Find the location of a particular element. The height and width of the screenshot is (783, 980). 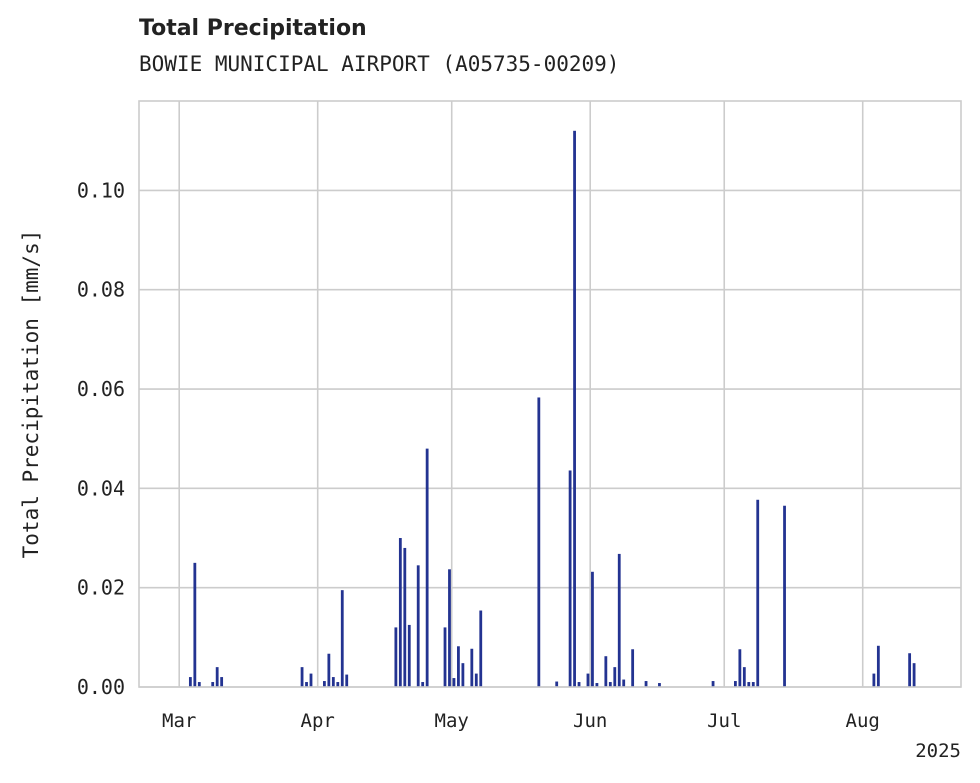

y-tick-label: 0.02 is located at coordinates (101, 588).